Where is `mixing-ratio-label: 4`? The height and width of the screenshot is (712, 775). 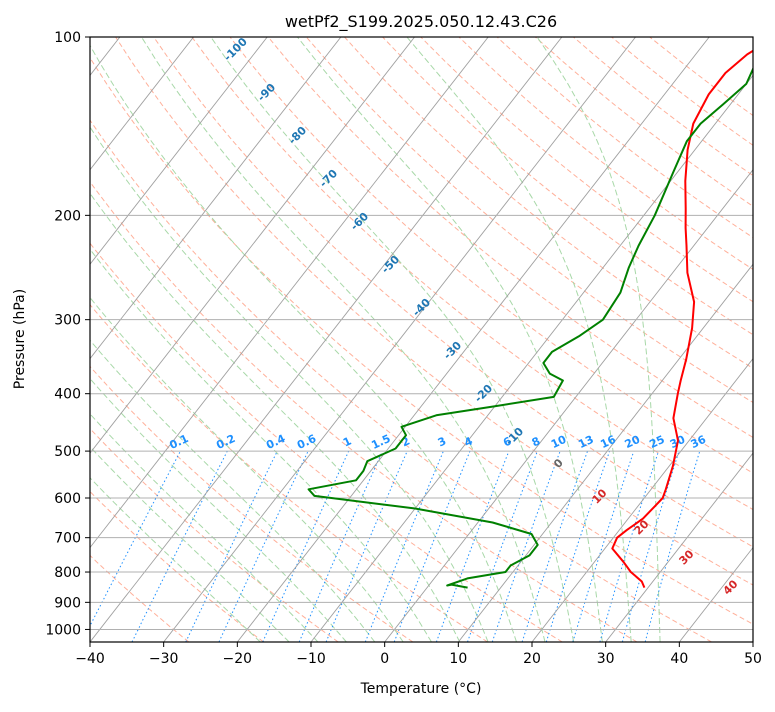
mixing-ratio-label: 4 is located at coordinates (468, 441).